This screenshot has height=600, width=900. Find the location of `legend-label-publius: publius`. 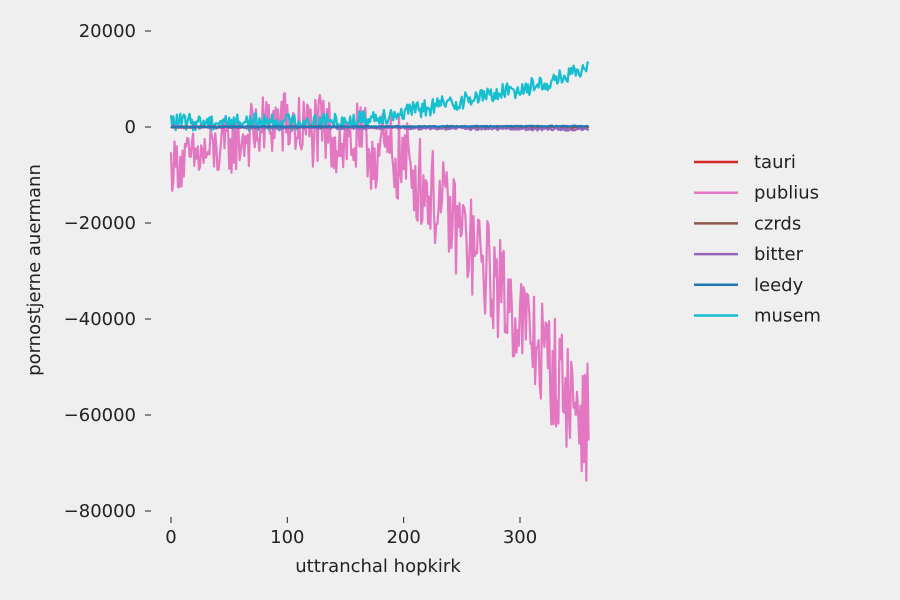

legend-label-publius: publius is located at coordinates (786, 193).